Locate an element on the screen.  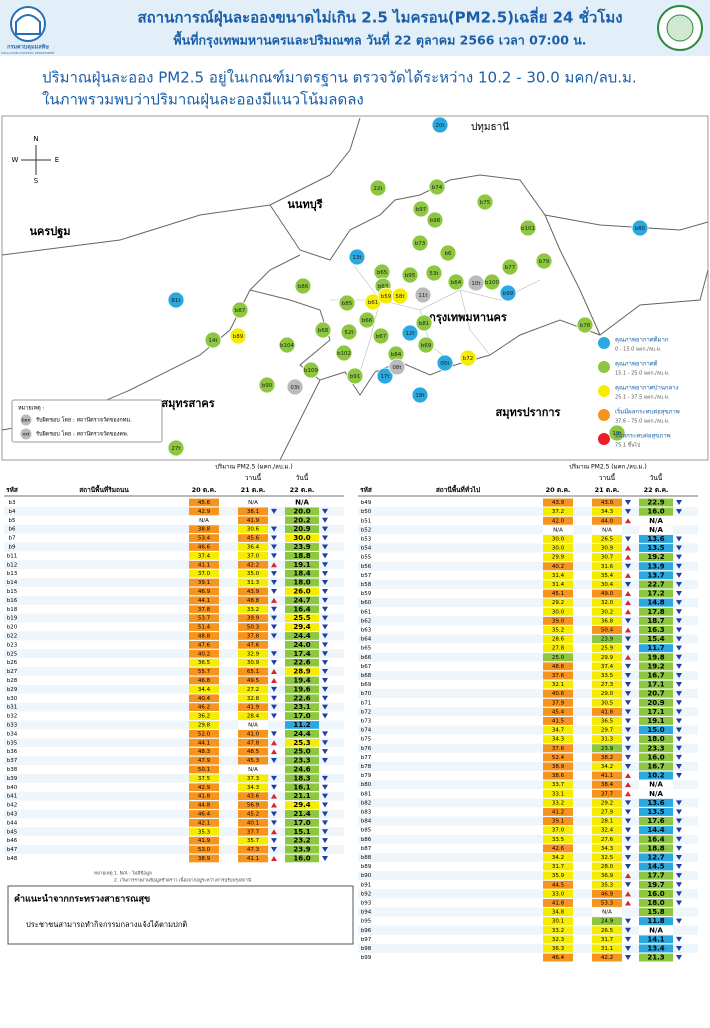
value-text: 29.9 is located at coordinates (558, 558).